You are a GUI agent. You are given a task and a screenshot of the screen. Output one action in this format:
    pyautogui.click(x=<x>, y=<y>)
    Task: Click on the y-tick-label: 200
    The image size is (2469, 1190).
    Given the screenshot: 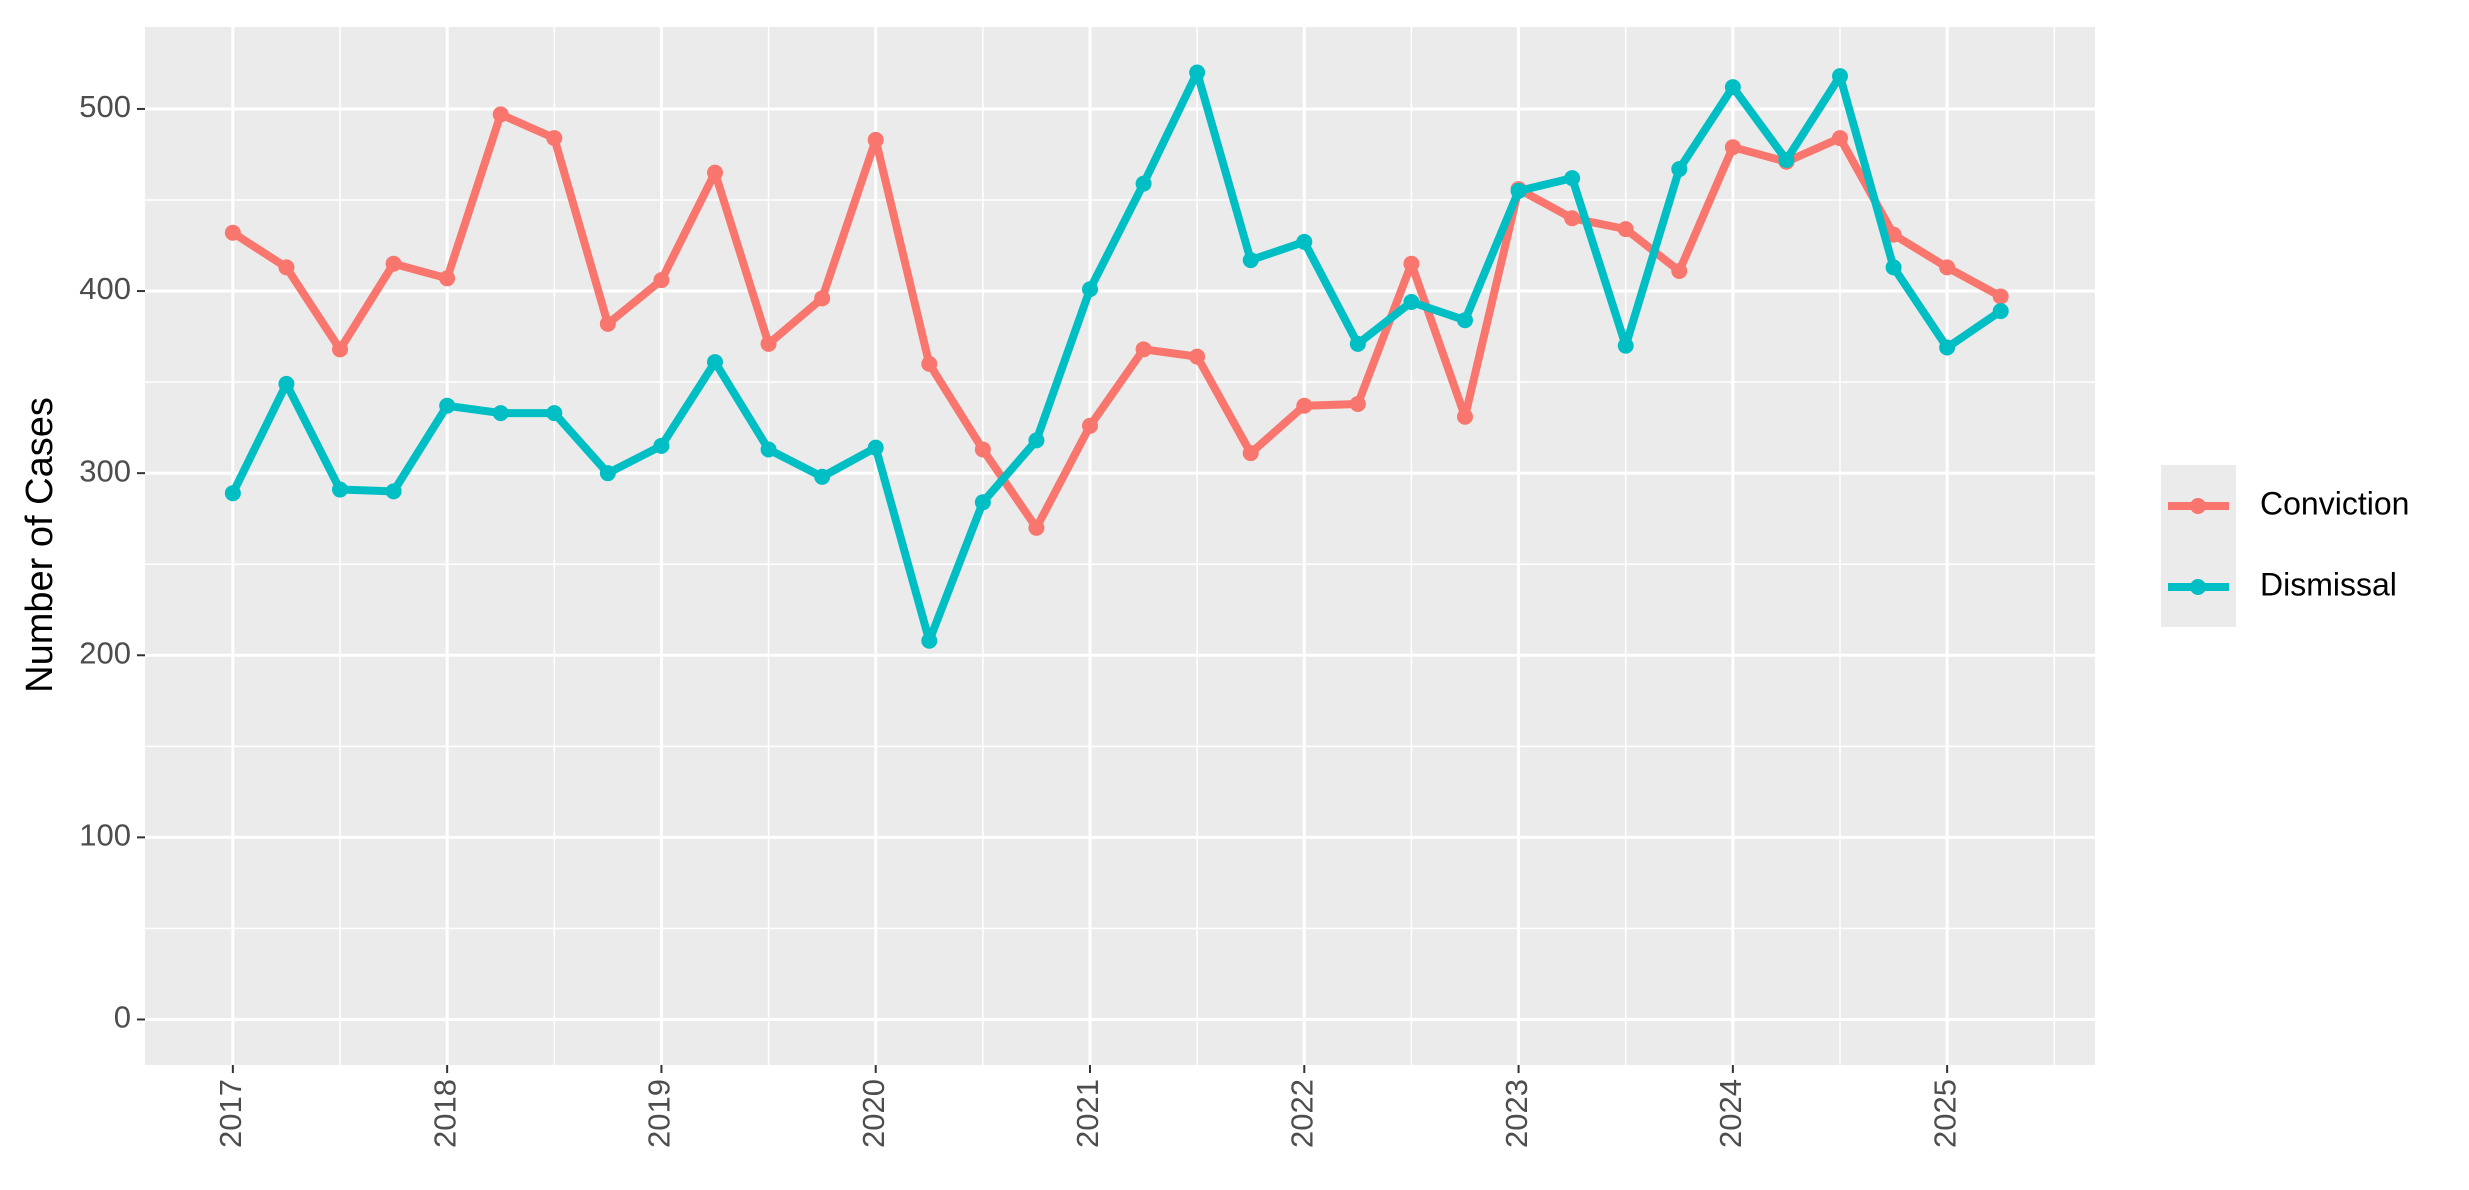 What is the action you would take?
    pyautogui.click(x=105, y=652)
    